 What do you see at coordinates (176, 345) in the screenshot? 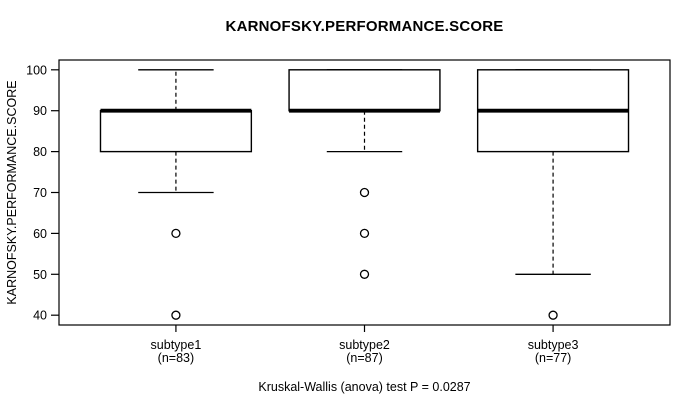
I see `group-label: subtype1` at bounding box center [176, 345].